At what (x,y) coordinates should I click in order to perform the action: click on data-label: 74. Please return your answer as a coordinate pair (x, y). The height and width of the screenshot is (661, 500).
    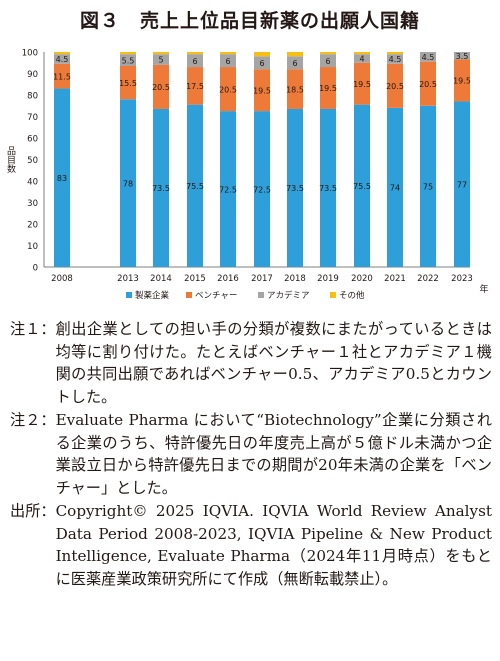
    Looking at the image, I should click on (395, 188).